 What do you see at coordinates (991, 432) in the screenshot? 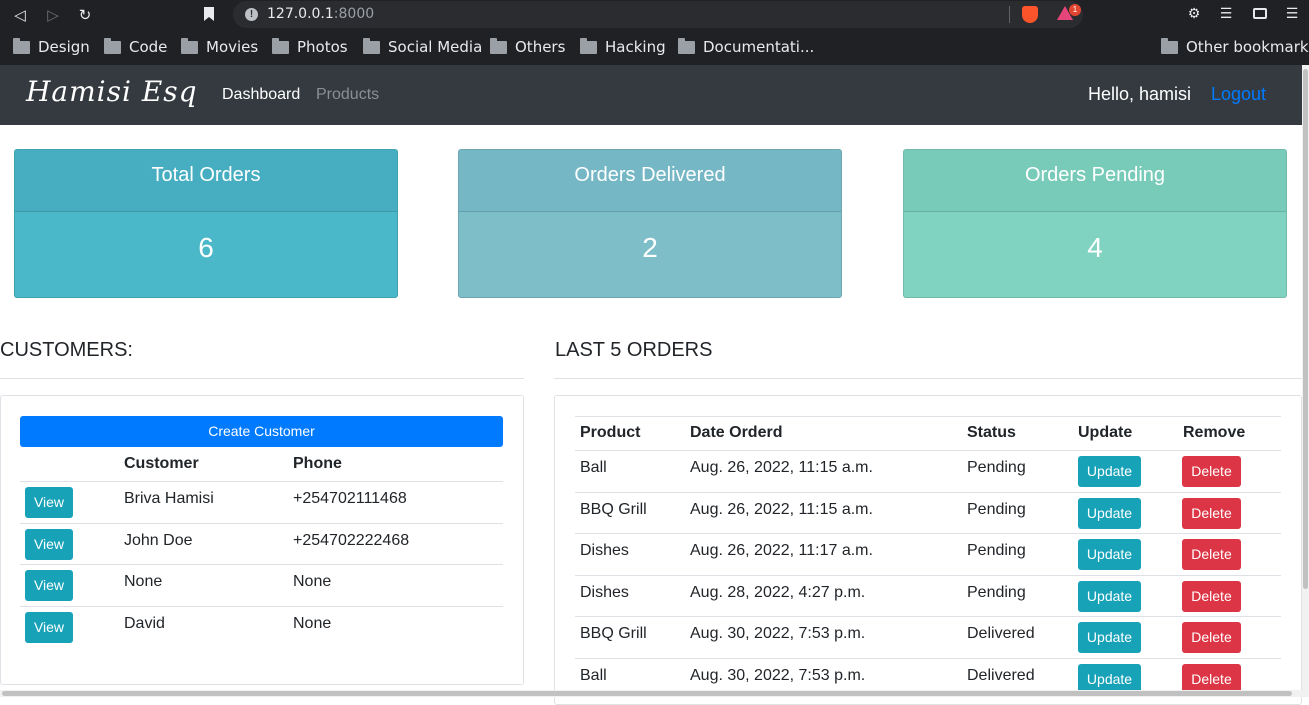
I see `column-header-status: Status` at bounding box center [991, 432].